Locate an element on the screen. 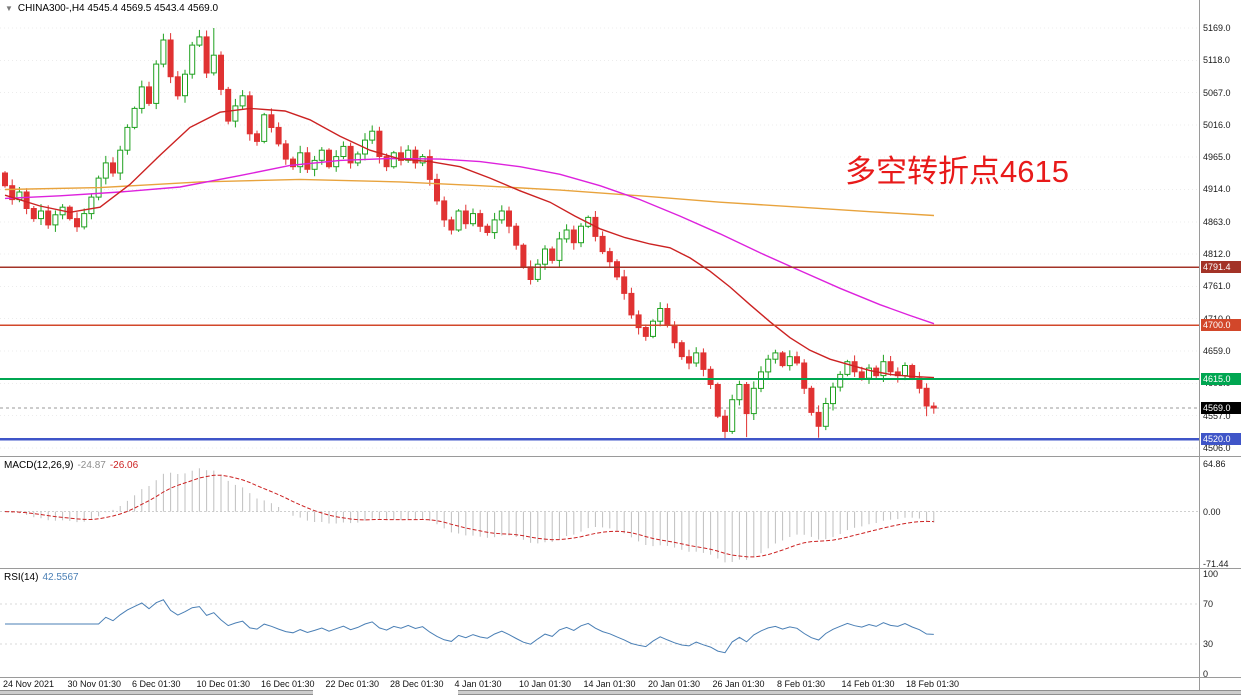  price-tick-label: 4863.0 is located at coordinates (1217, 221).